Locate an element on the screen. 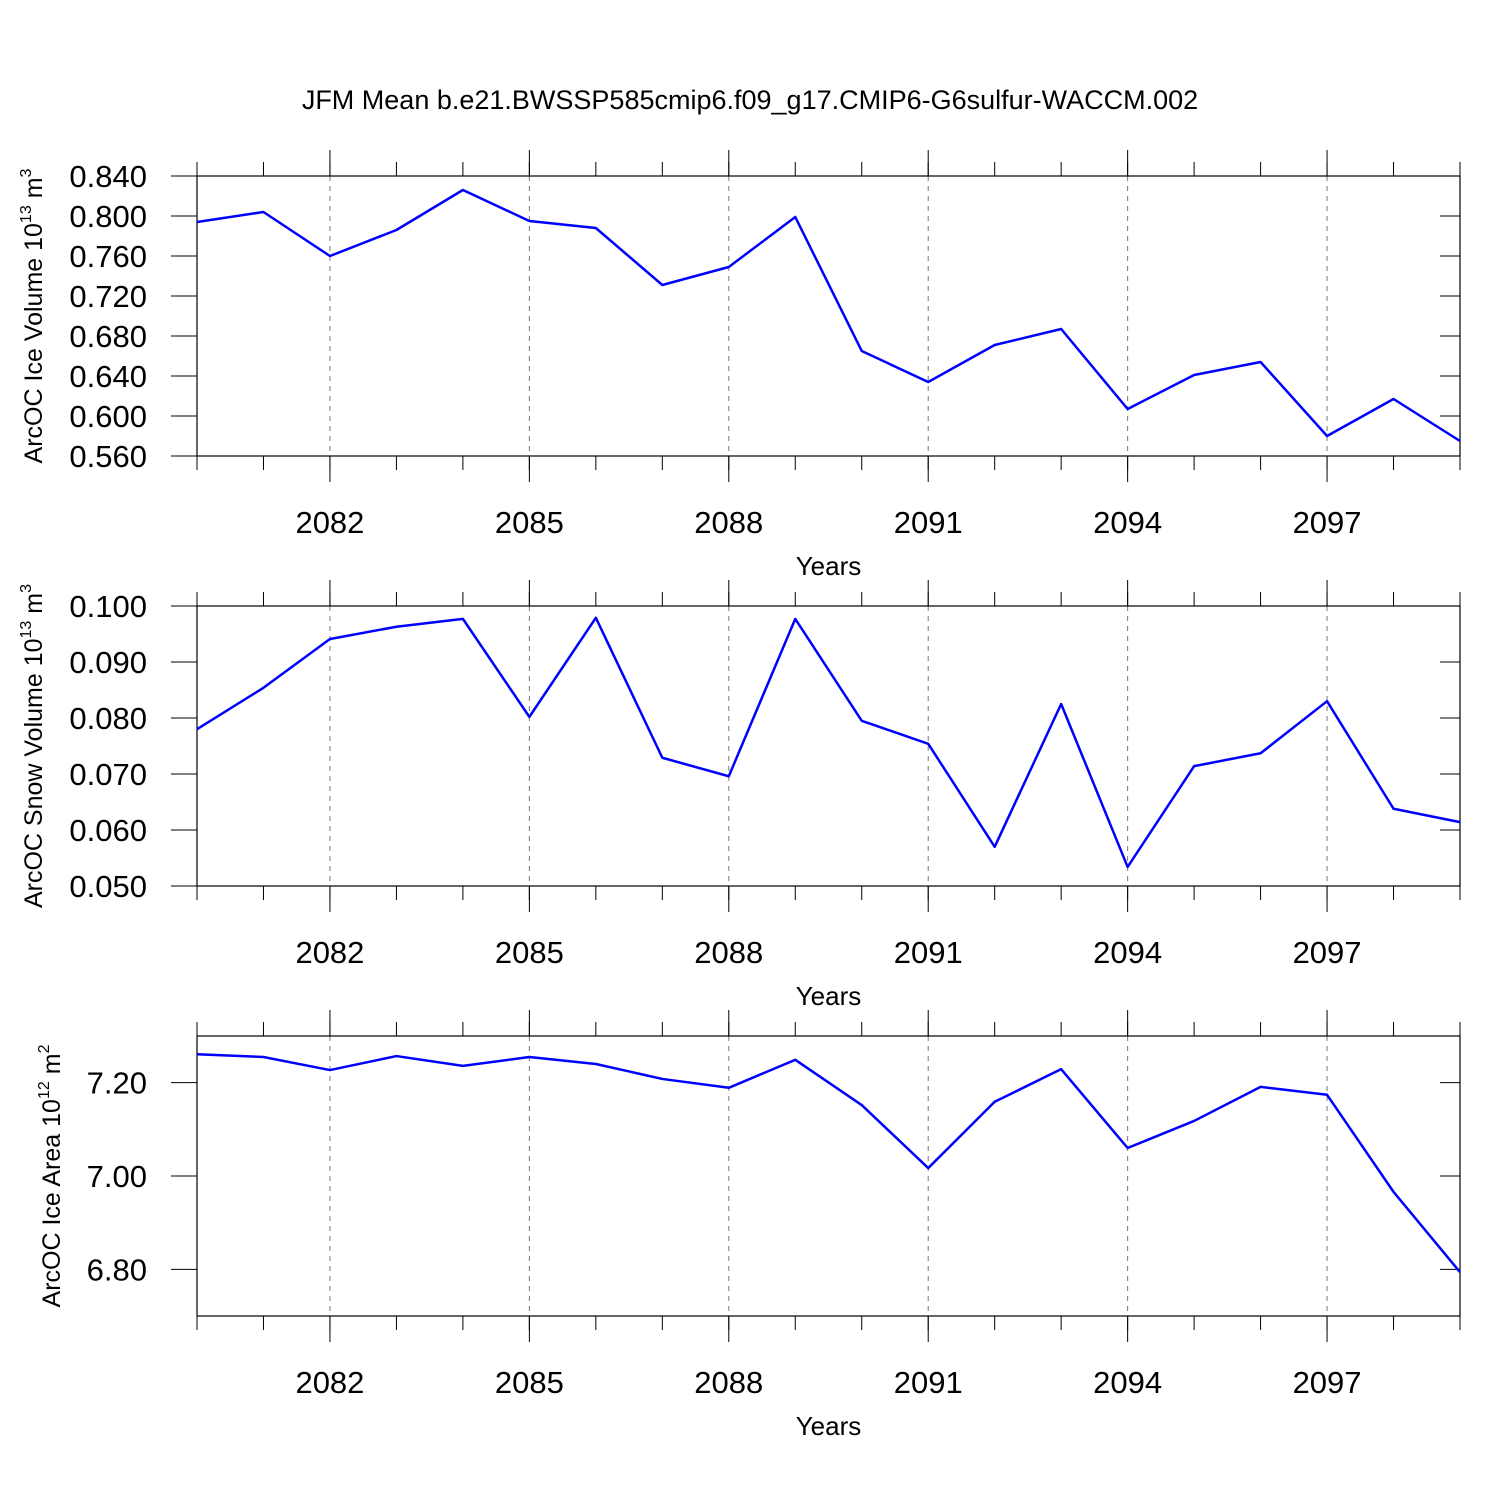 Image resolution: width=1500 pixels, height=1500 pixels. y-tick-label: 0.840 is located at coordinates (108, 176).